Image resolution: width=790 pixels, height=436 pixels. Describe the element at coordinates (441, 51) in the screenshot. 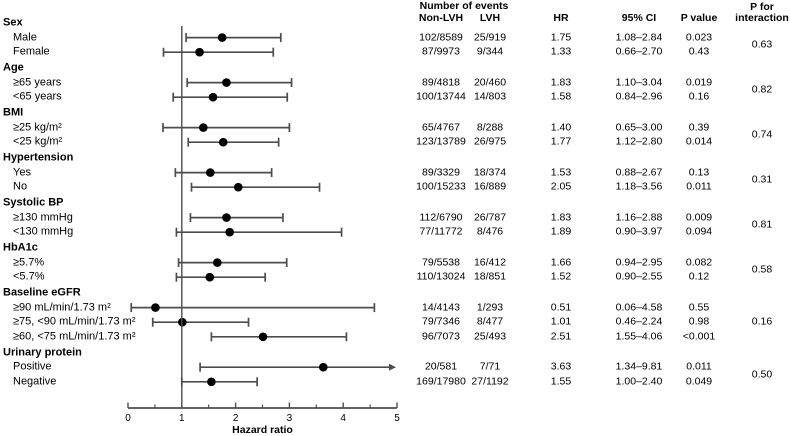

I see `cell-non-lvh: 87/9973` at that location.